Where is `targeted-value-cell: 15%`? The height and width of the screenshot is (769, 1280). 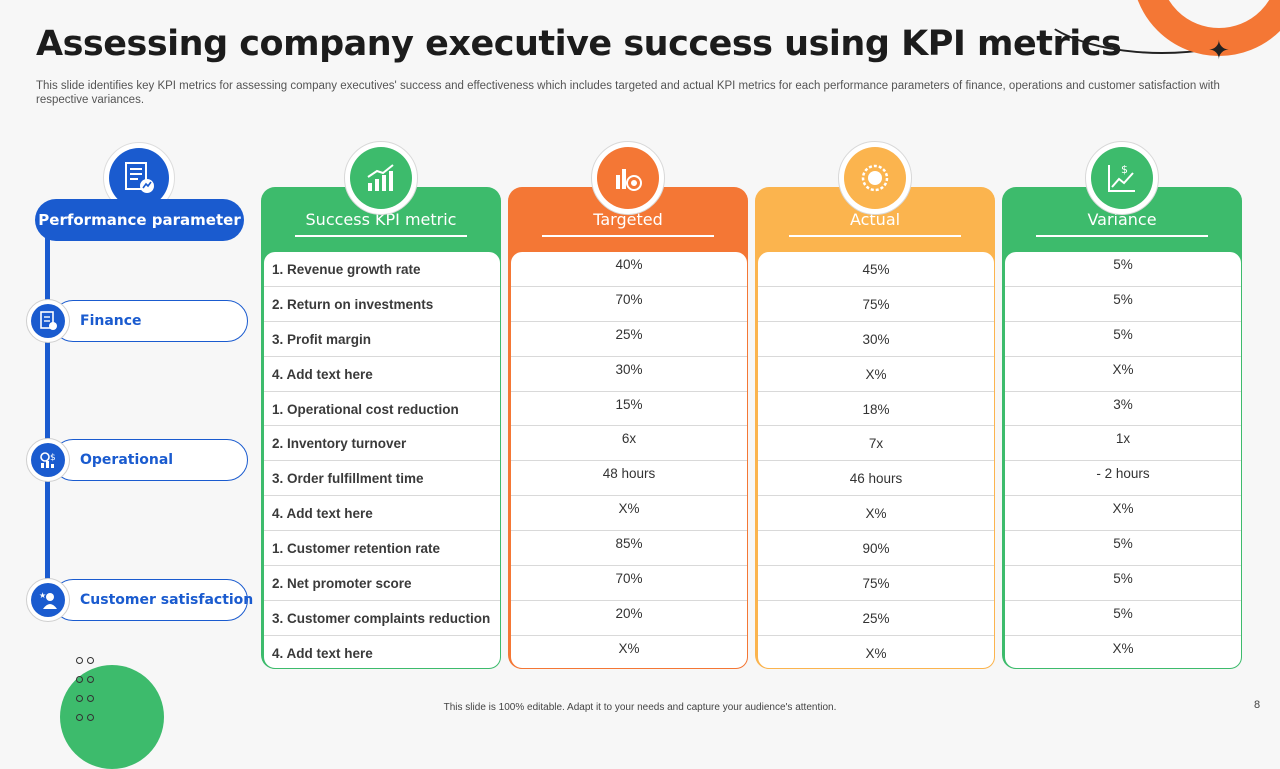
targeted-value-cell: 15% is located at coordinates (629, 409).